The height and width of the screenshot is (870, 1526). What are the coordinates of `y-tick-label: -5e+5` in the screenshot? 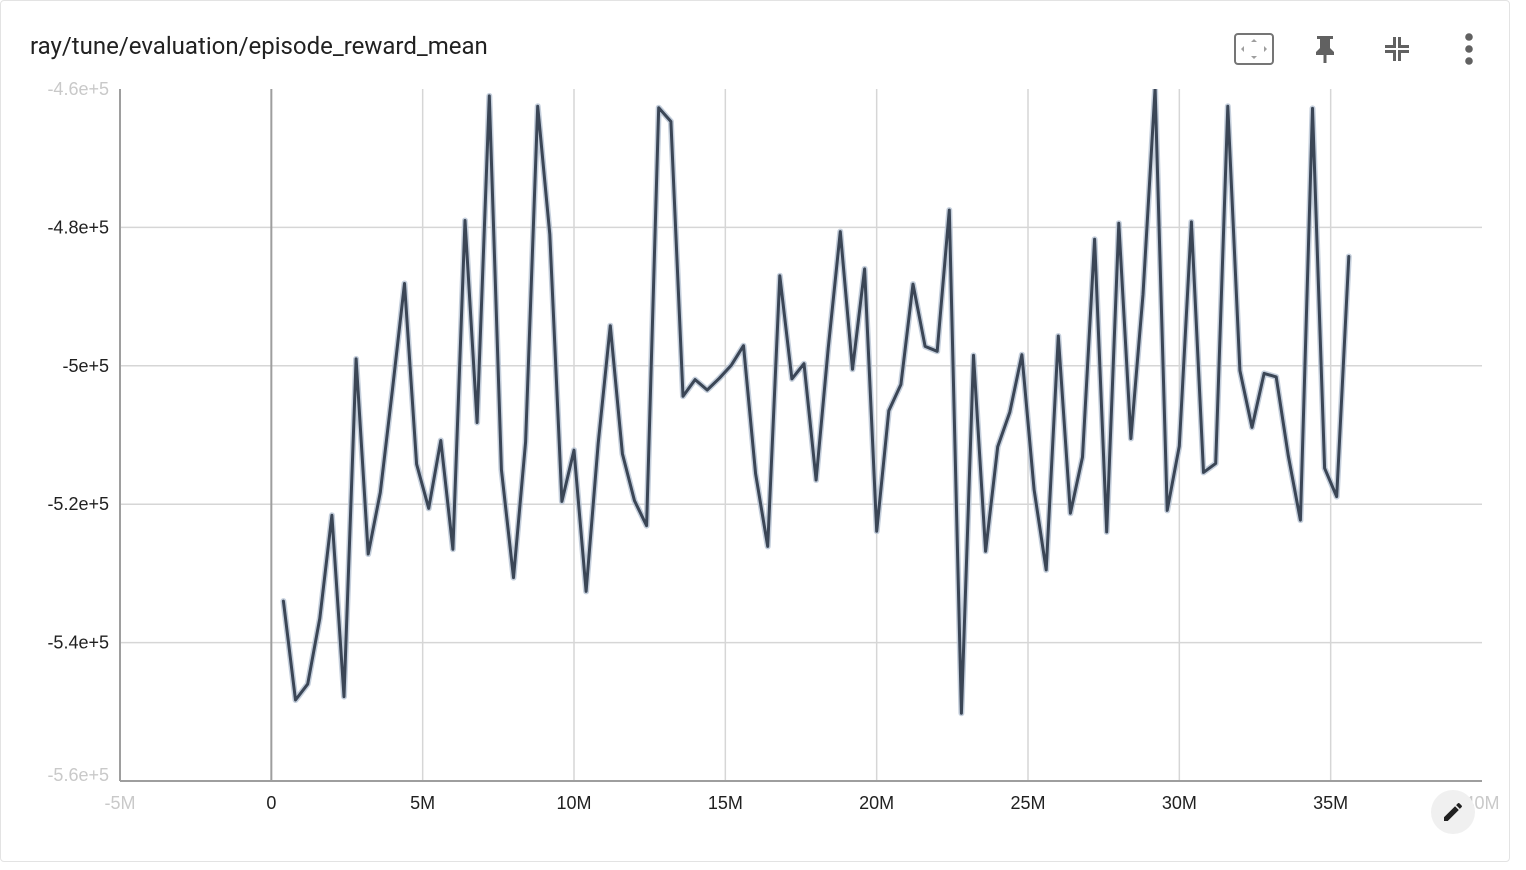 It's located at (85, 366).